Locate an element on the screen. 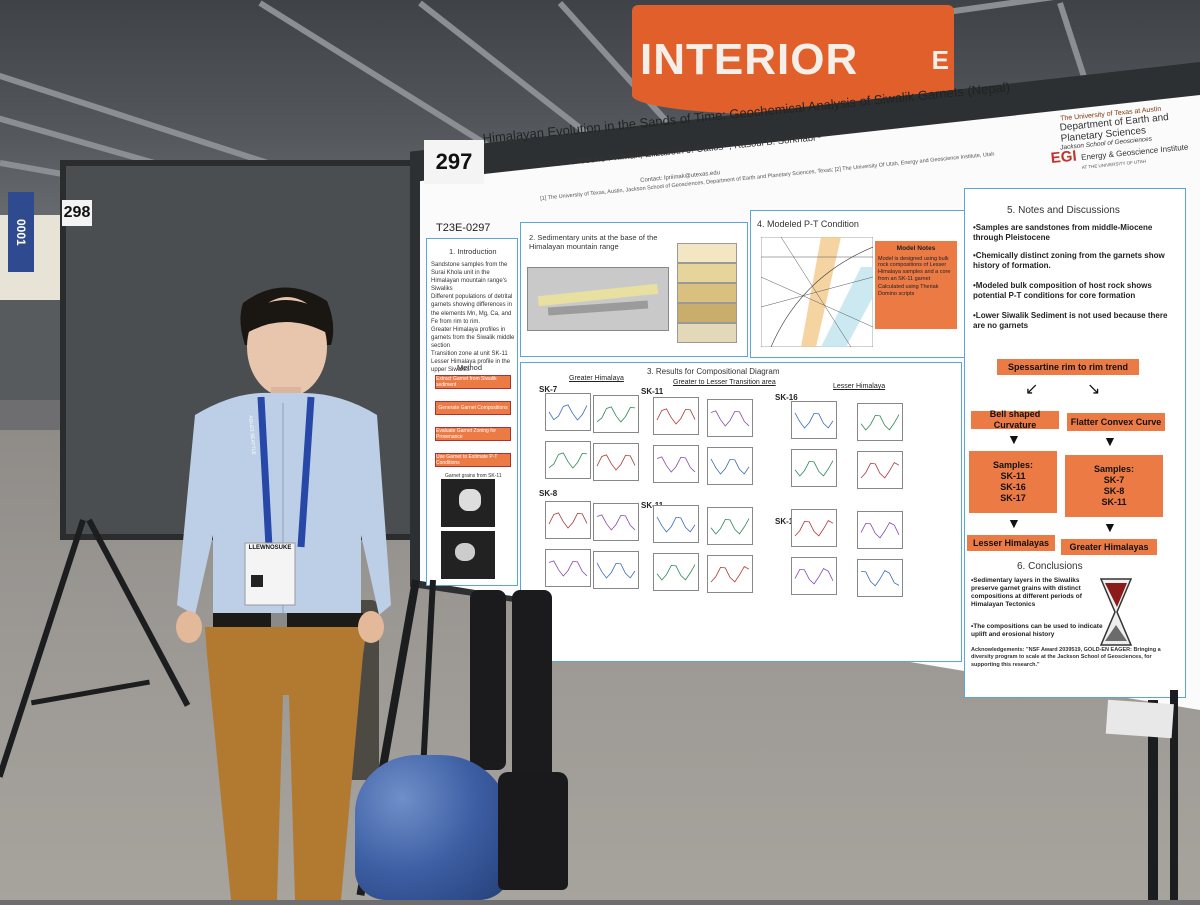 The width and height of the screenshot is (1200, 905). hourglass-icon is located at coordinates (1116, 612).